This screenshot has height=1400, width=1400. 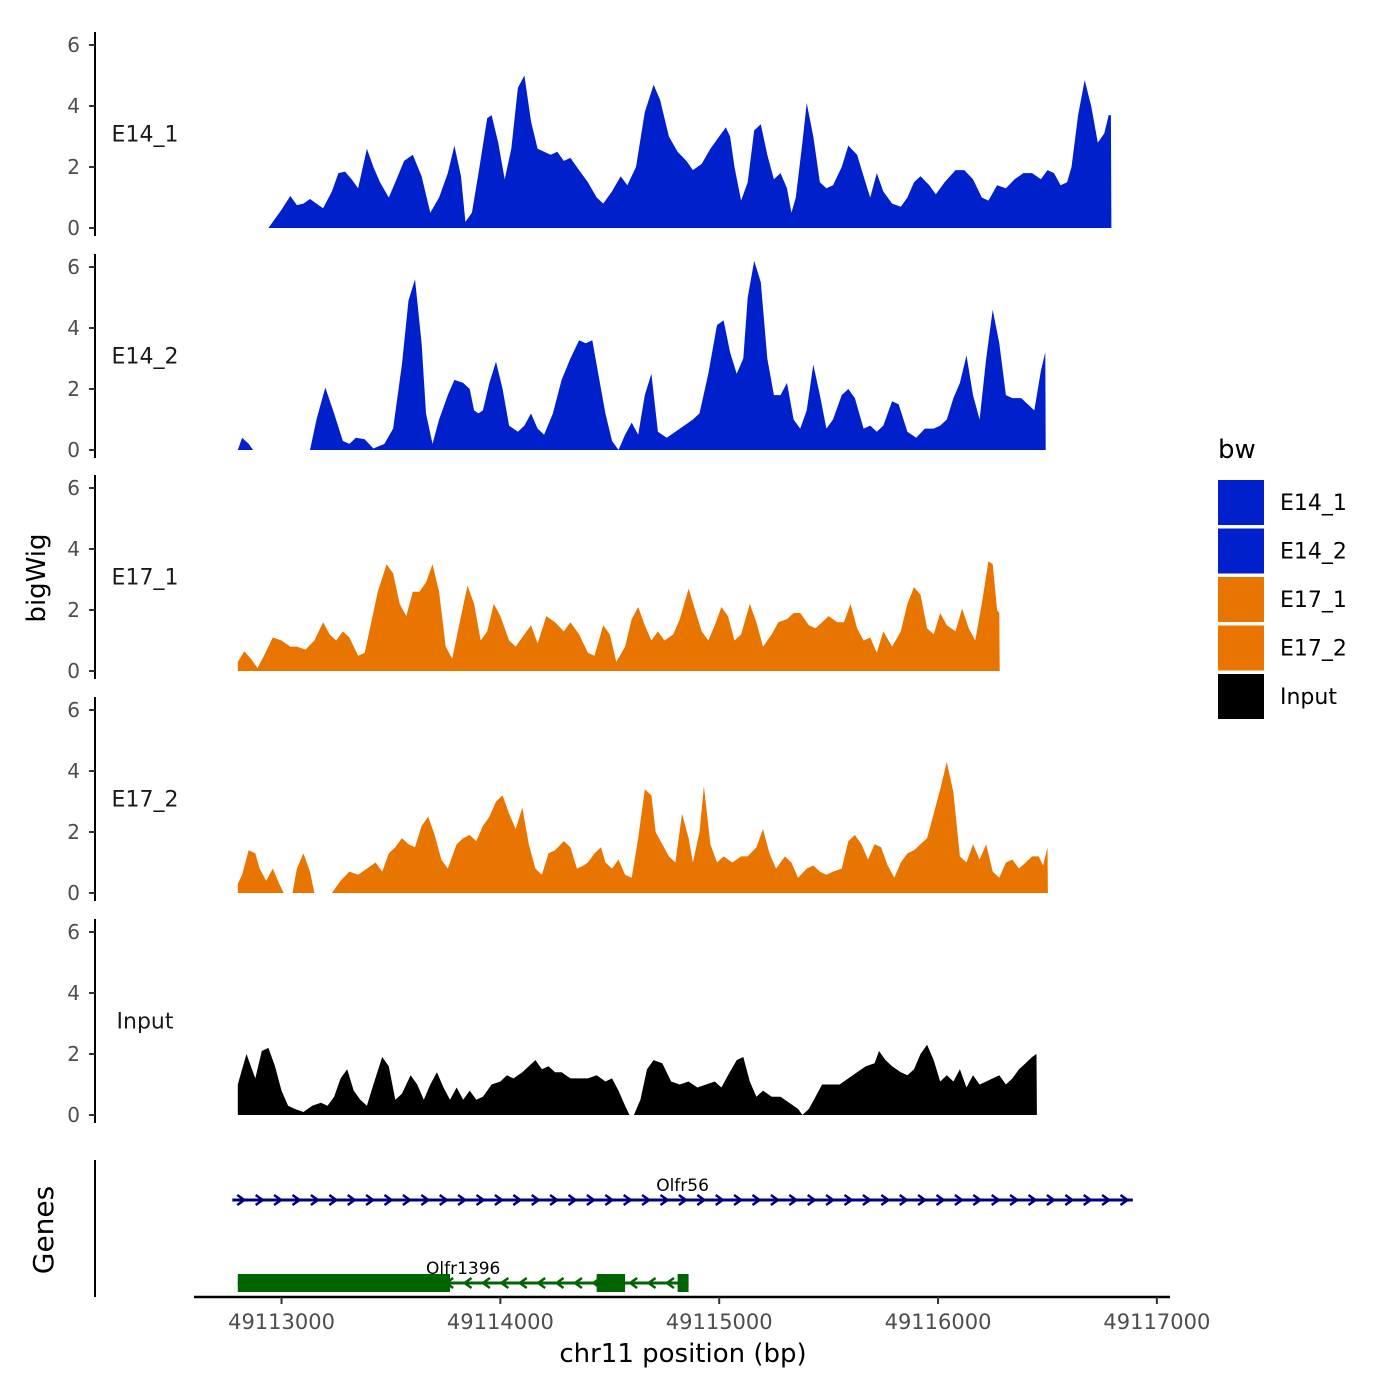 I want to click on track-E17_2: 0 2 4 6 E17_2, so click(x=557, y=801).